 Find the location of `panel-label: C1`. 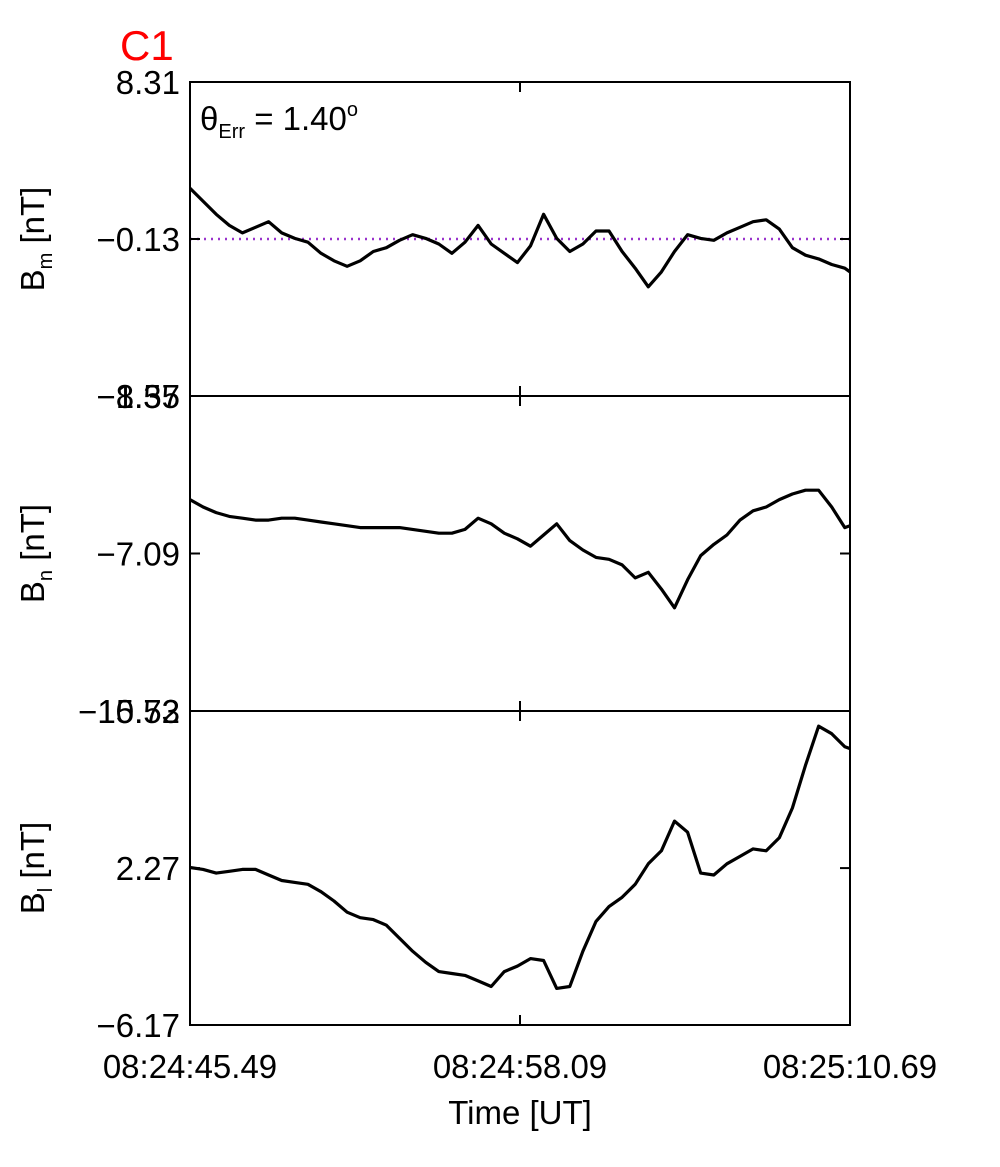

panel-label: C1 is located at coordinates (147, 45).